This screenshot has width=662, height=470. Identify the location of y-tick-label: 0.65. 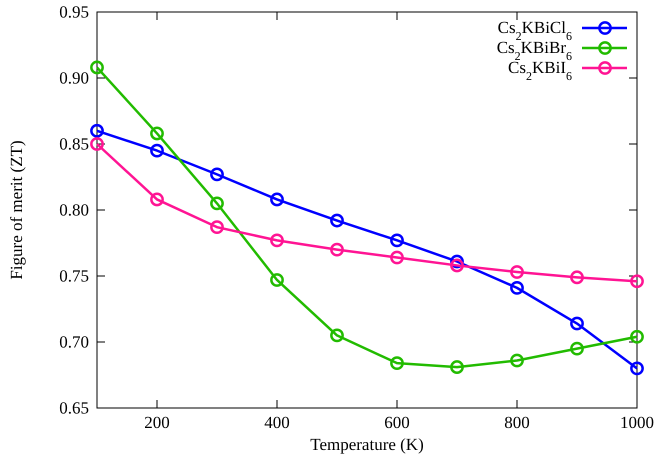
(74, 408).